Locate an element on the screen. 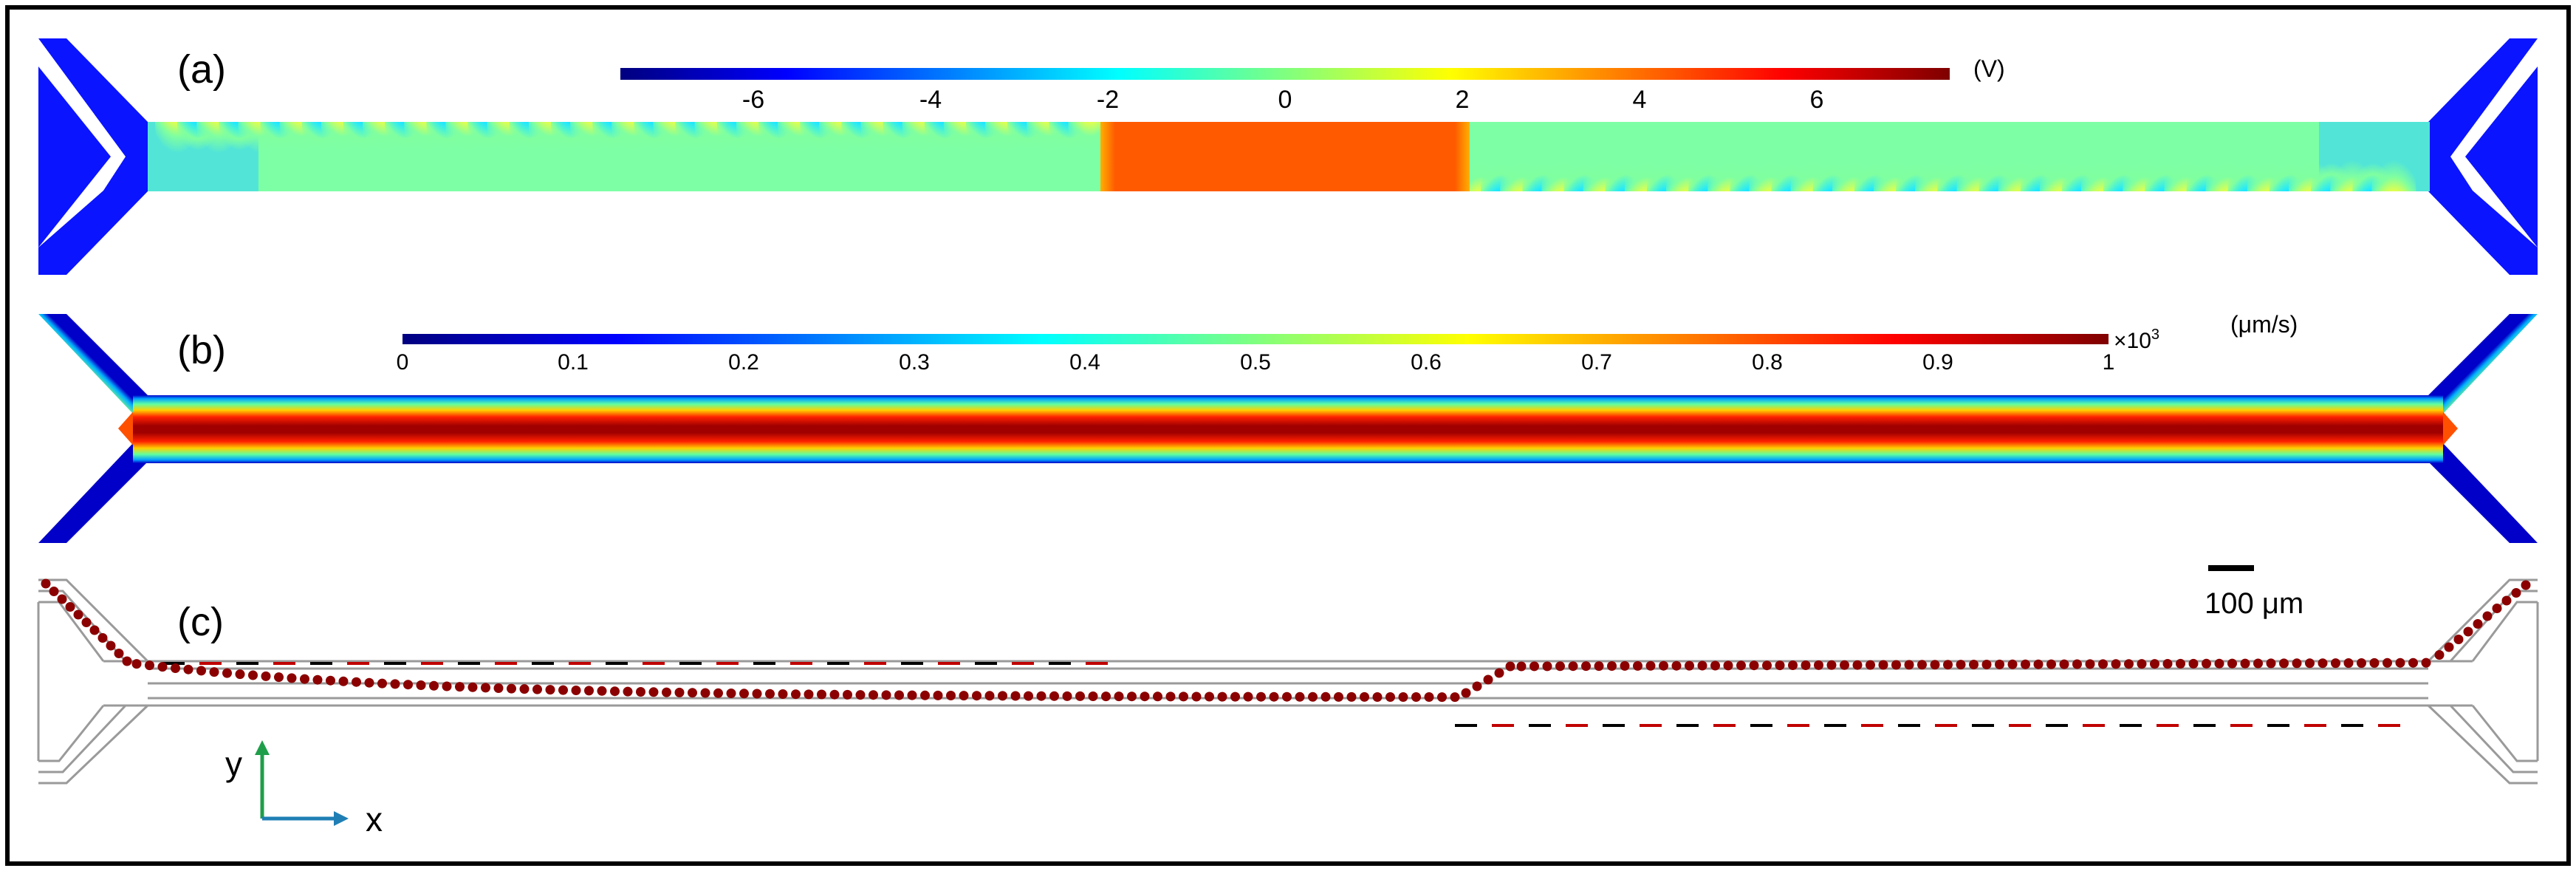  panel-a-bottom-electrode-field is located at coordinates (1937, 165).